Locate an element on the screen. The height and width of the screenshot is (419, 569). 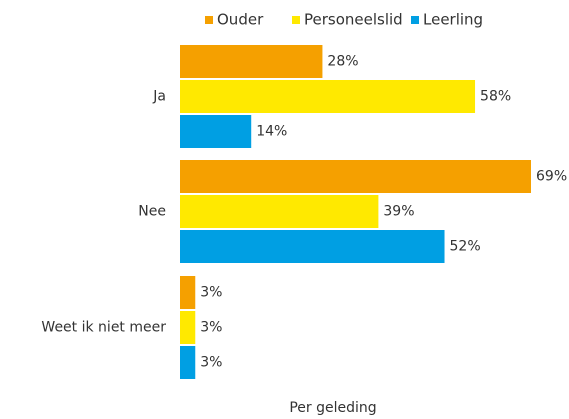
value-label: 69% is located at coordinates (551, 177).